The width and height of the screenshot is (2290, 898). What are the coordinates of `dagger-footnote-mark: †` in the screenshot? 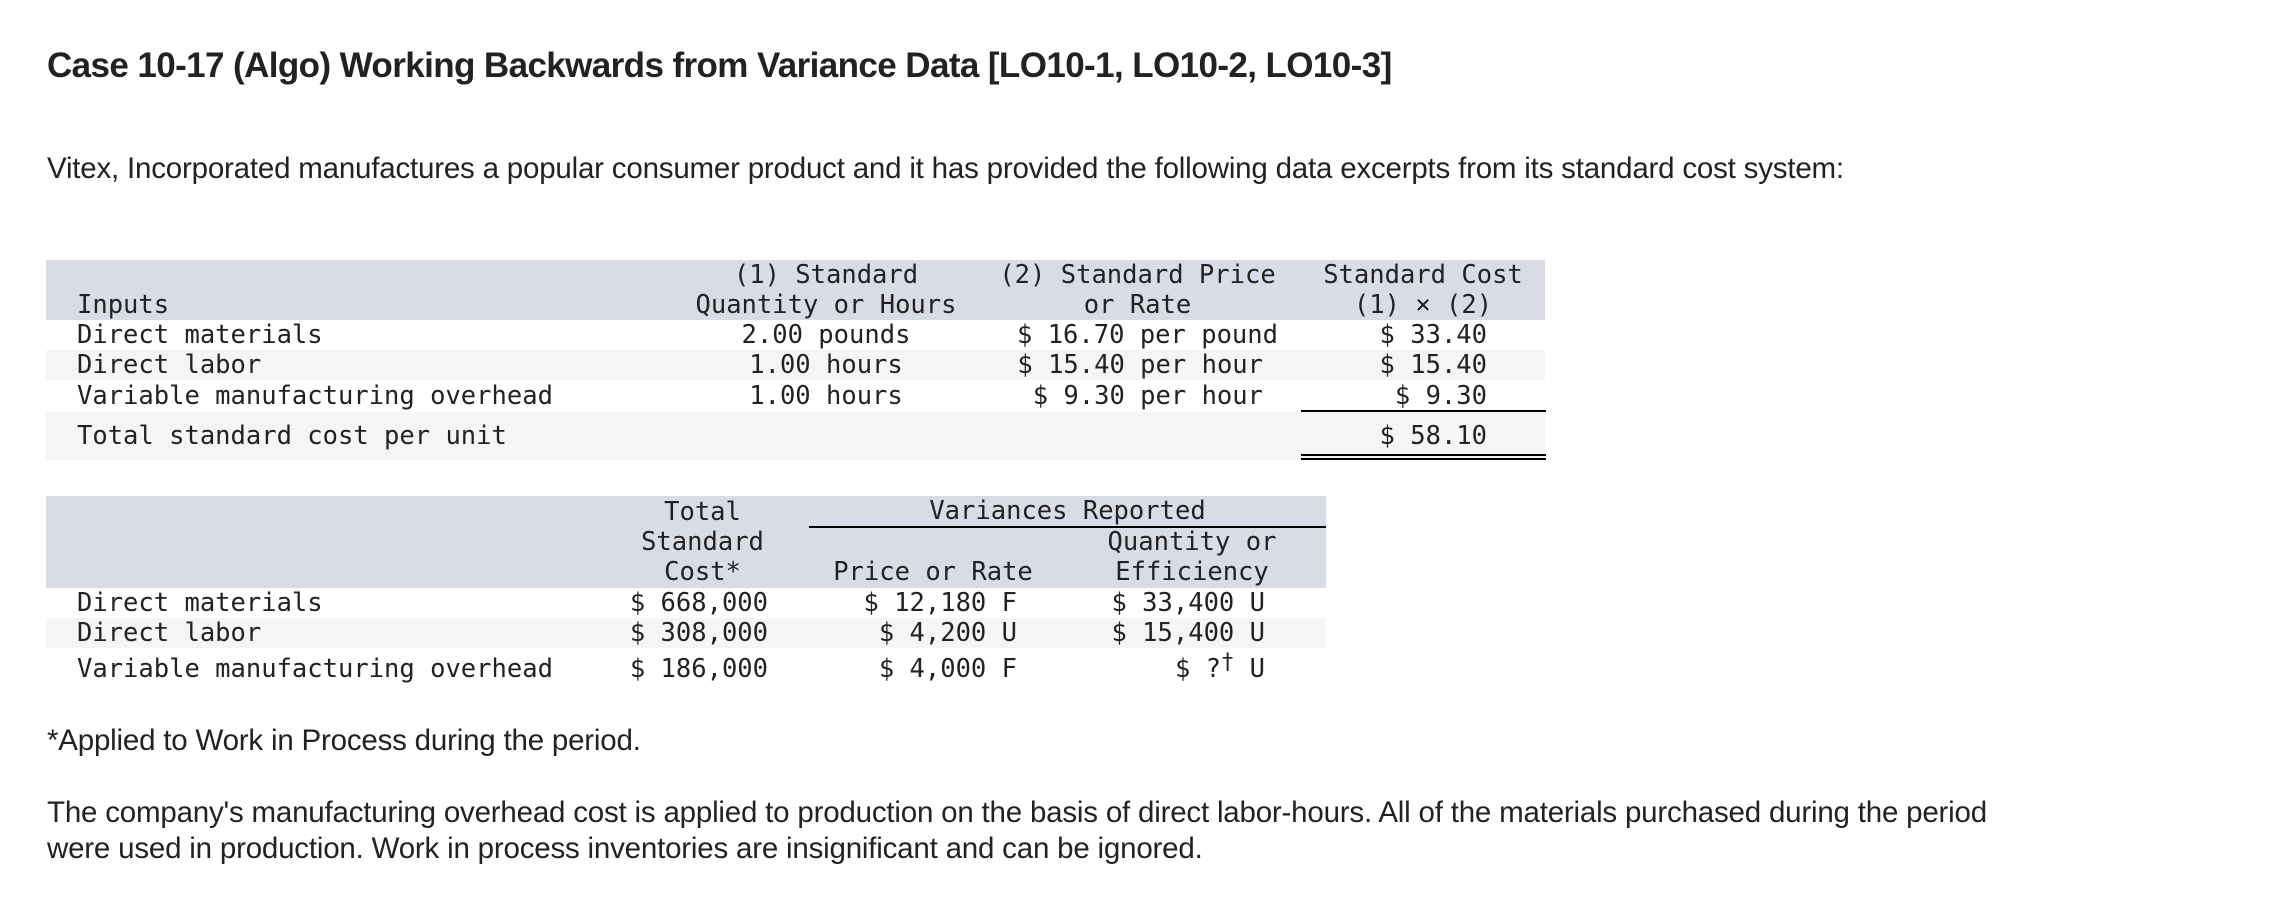 It's located at (1228, 662).